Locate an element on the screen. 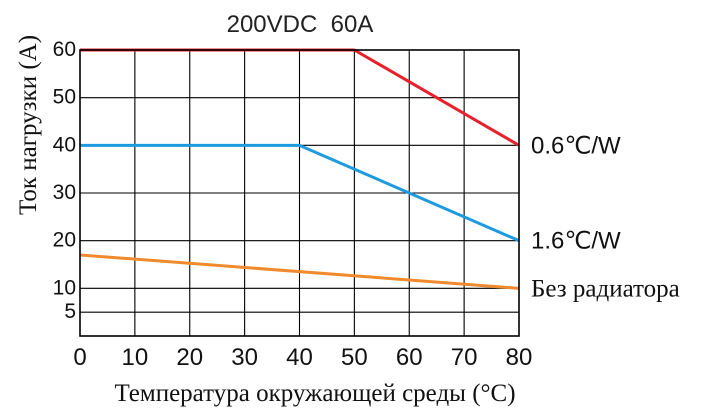  series-label: 1.6℃/W is located at coordinates (576, 241).